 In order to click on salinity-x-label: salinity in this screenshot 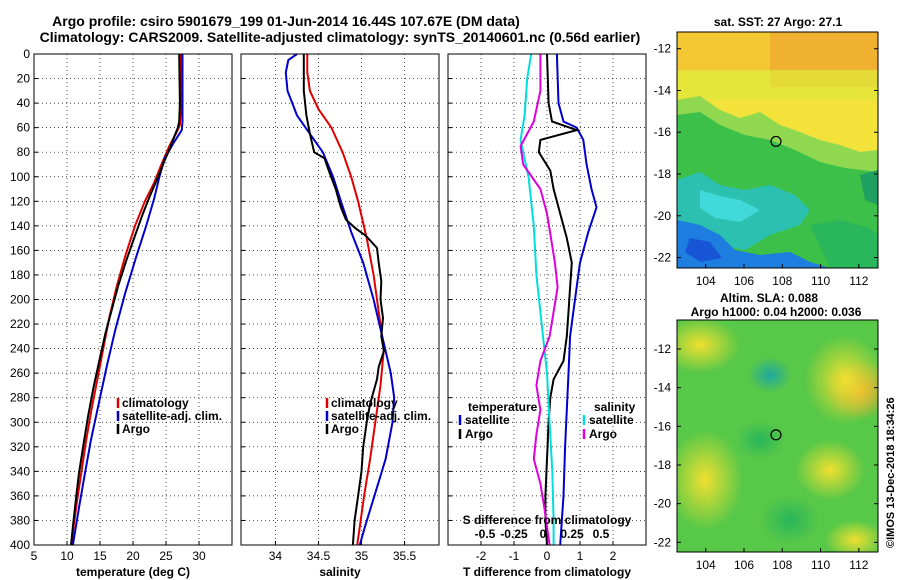, I will do `click(340, 572)`.